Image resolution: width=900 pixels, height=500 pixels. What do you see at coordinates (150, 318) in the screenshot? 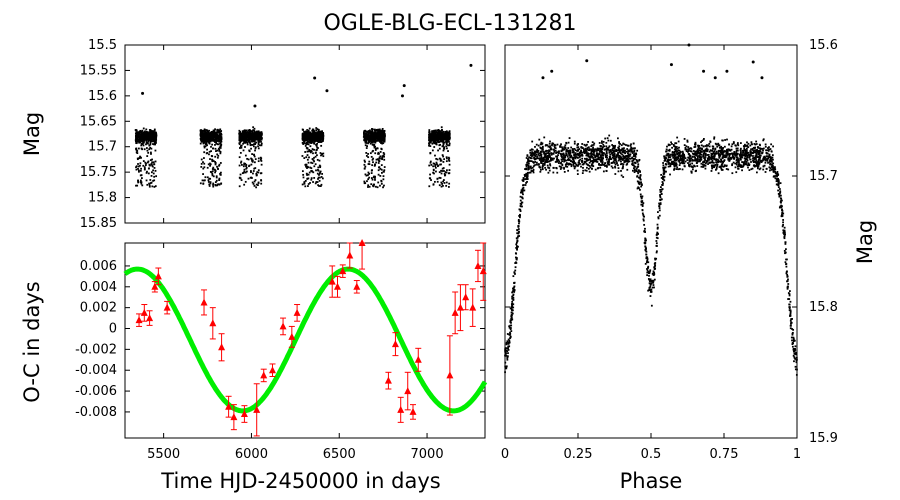
I see `oc-point` at bounding box center [150, 318].